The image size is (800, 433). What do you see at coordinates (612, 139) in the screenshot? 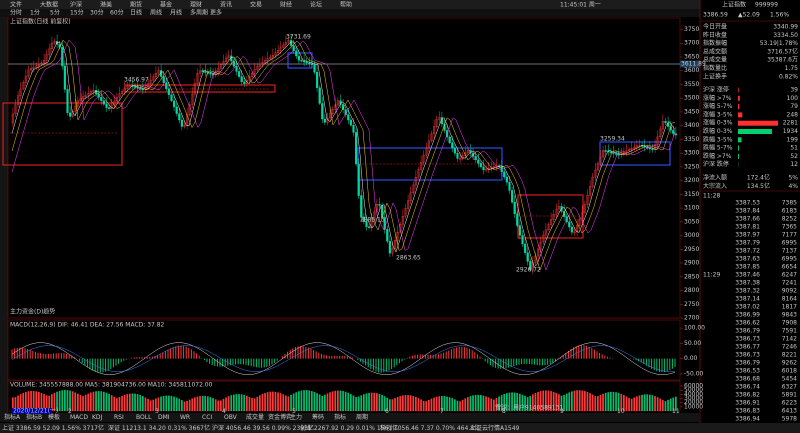
I see `price-annotation: 3259.34` at bounding box center [612, 139].